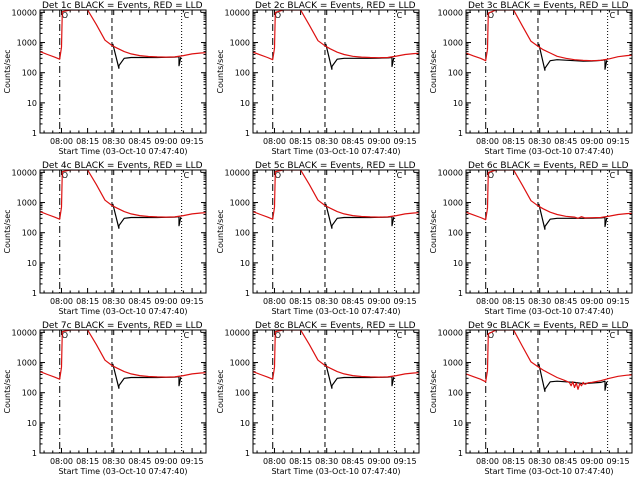 This screenshot has width=640, height=480. What do you see at coordinates (548, 326) in the screenshot?
I see `panel-title: Det 9c BLACK = Events, RED = LLD` at bounding box center [548, 326].